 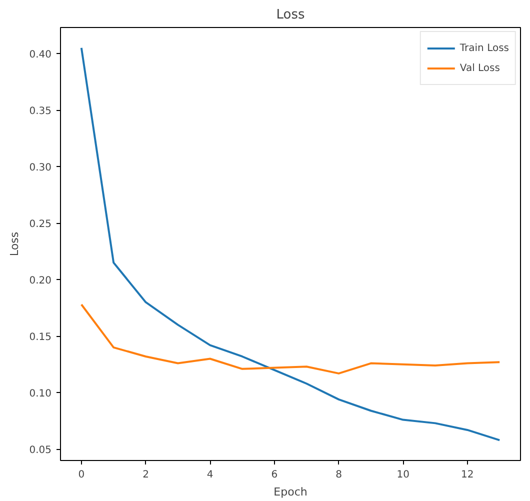 What do you see at coordinates (40, 112) in the screenshot?
I see `y-tick-label: 0.35` at bounding box center [40, 112].